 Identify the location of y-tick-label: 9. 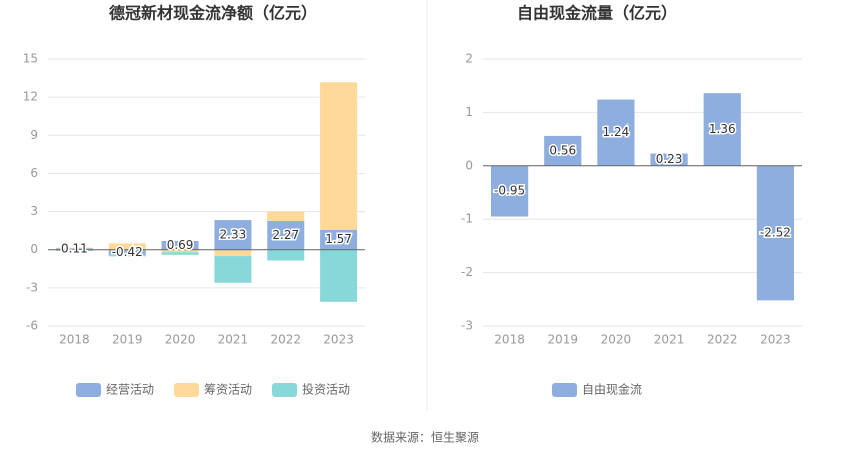
(34, 135).